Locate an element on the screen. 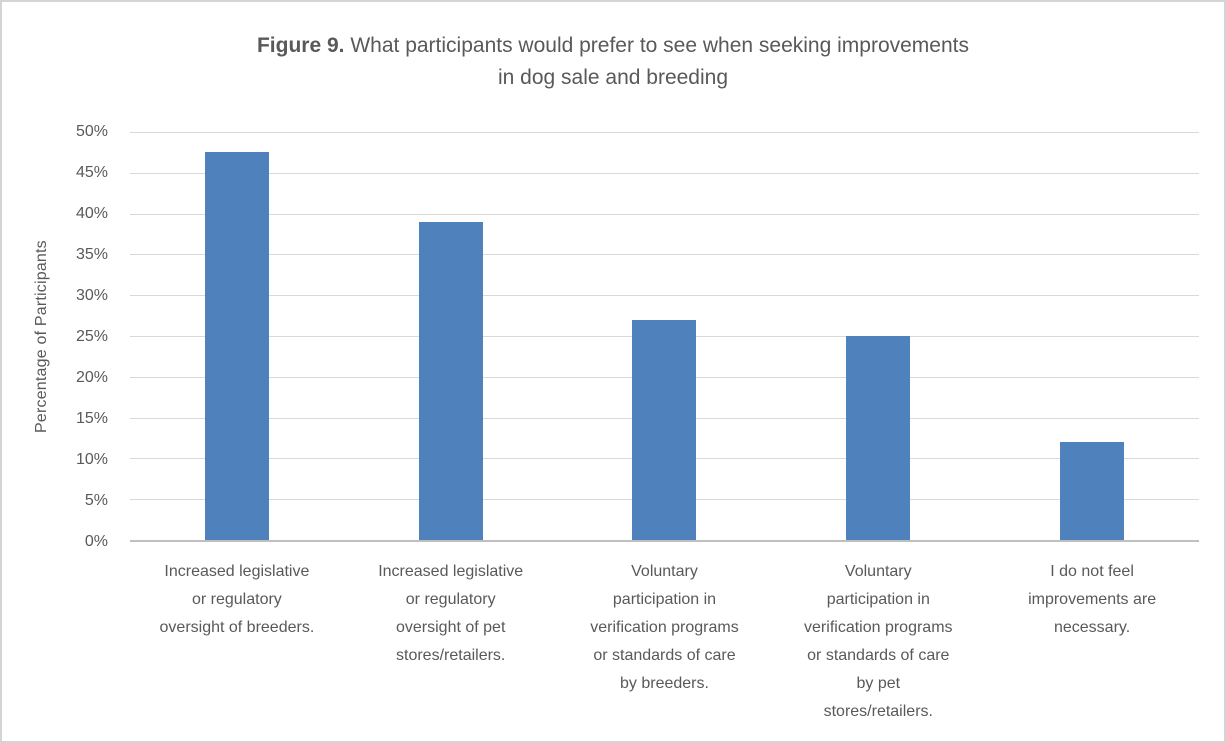  y-axis-tick-label: 45% is located at coordinates (91, 172).